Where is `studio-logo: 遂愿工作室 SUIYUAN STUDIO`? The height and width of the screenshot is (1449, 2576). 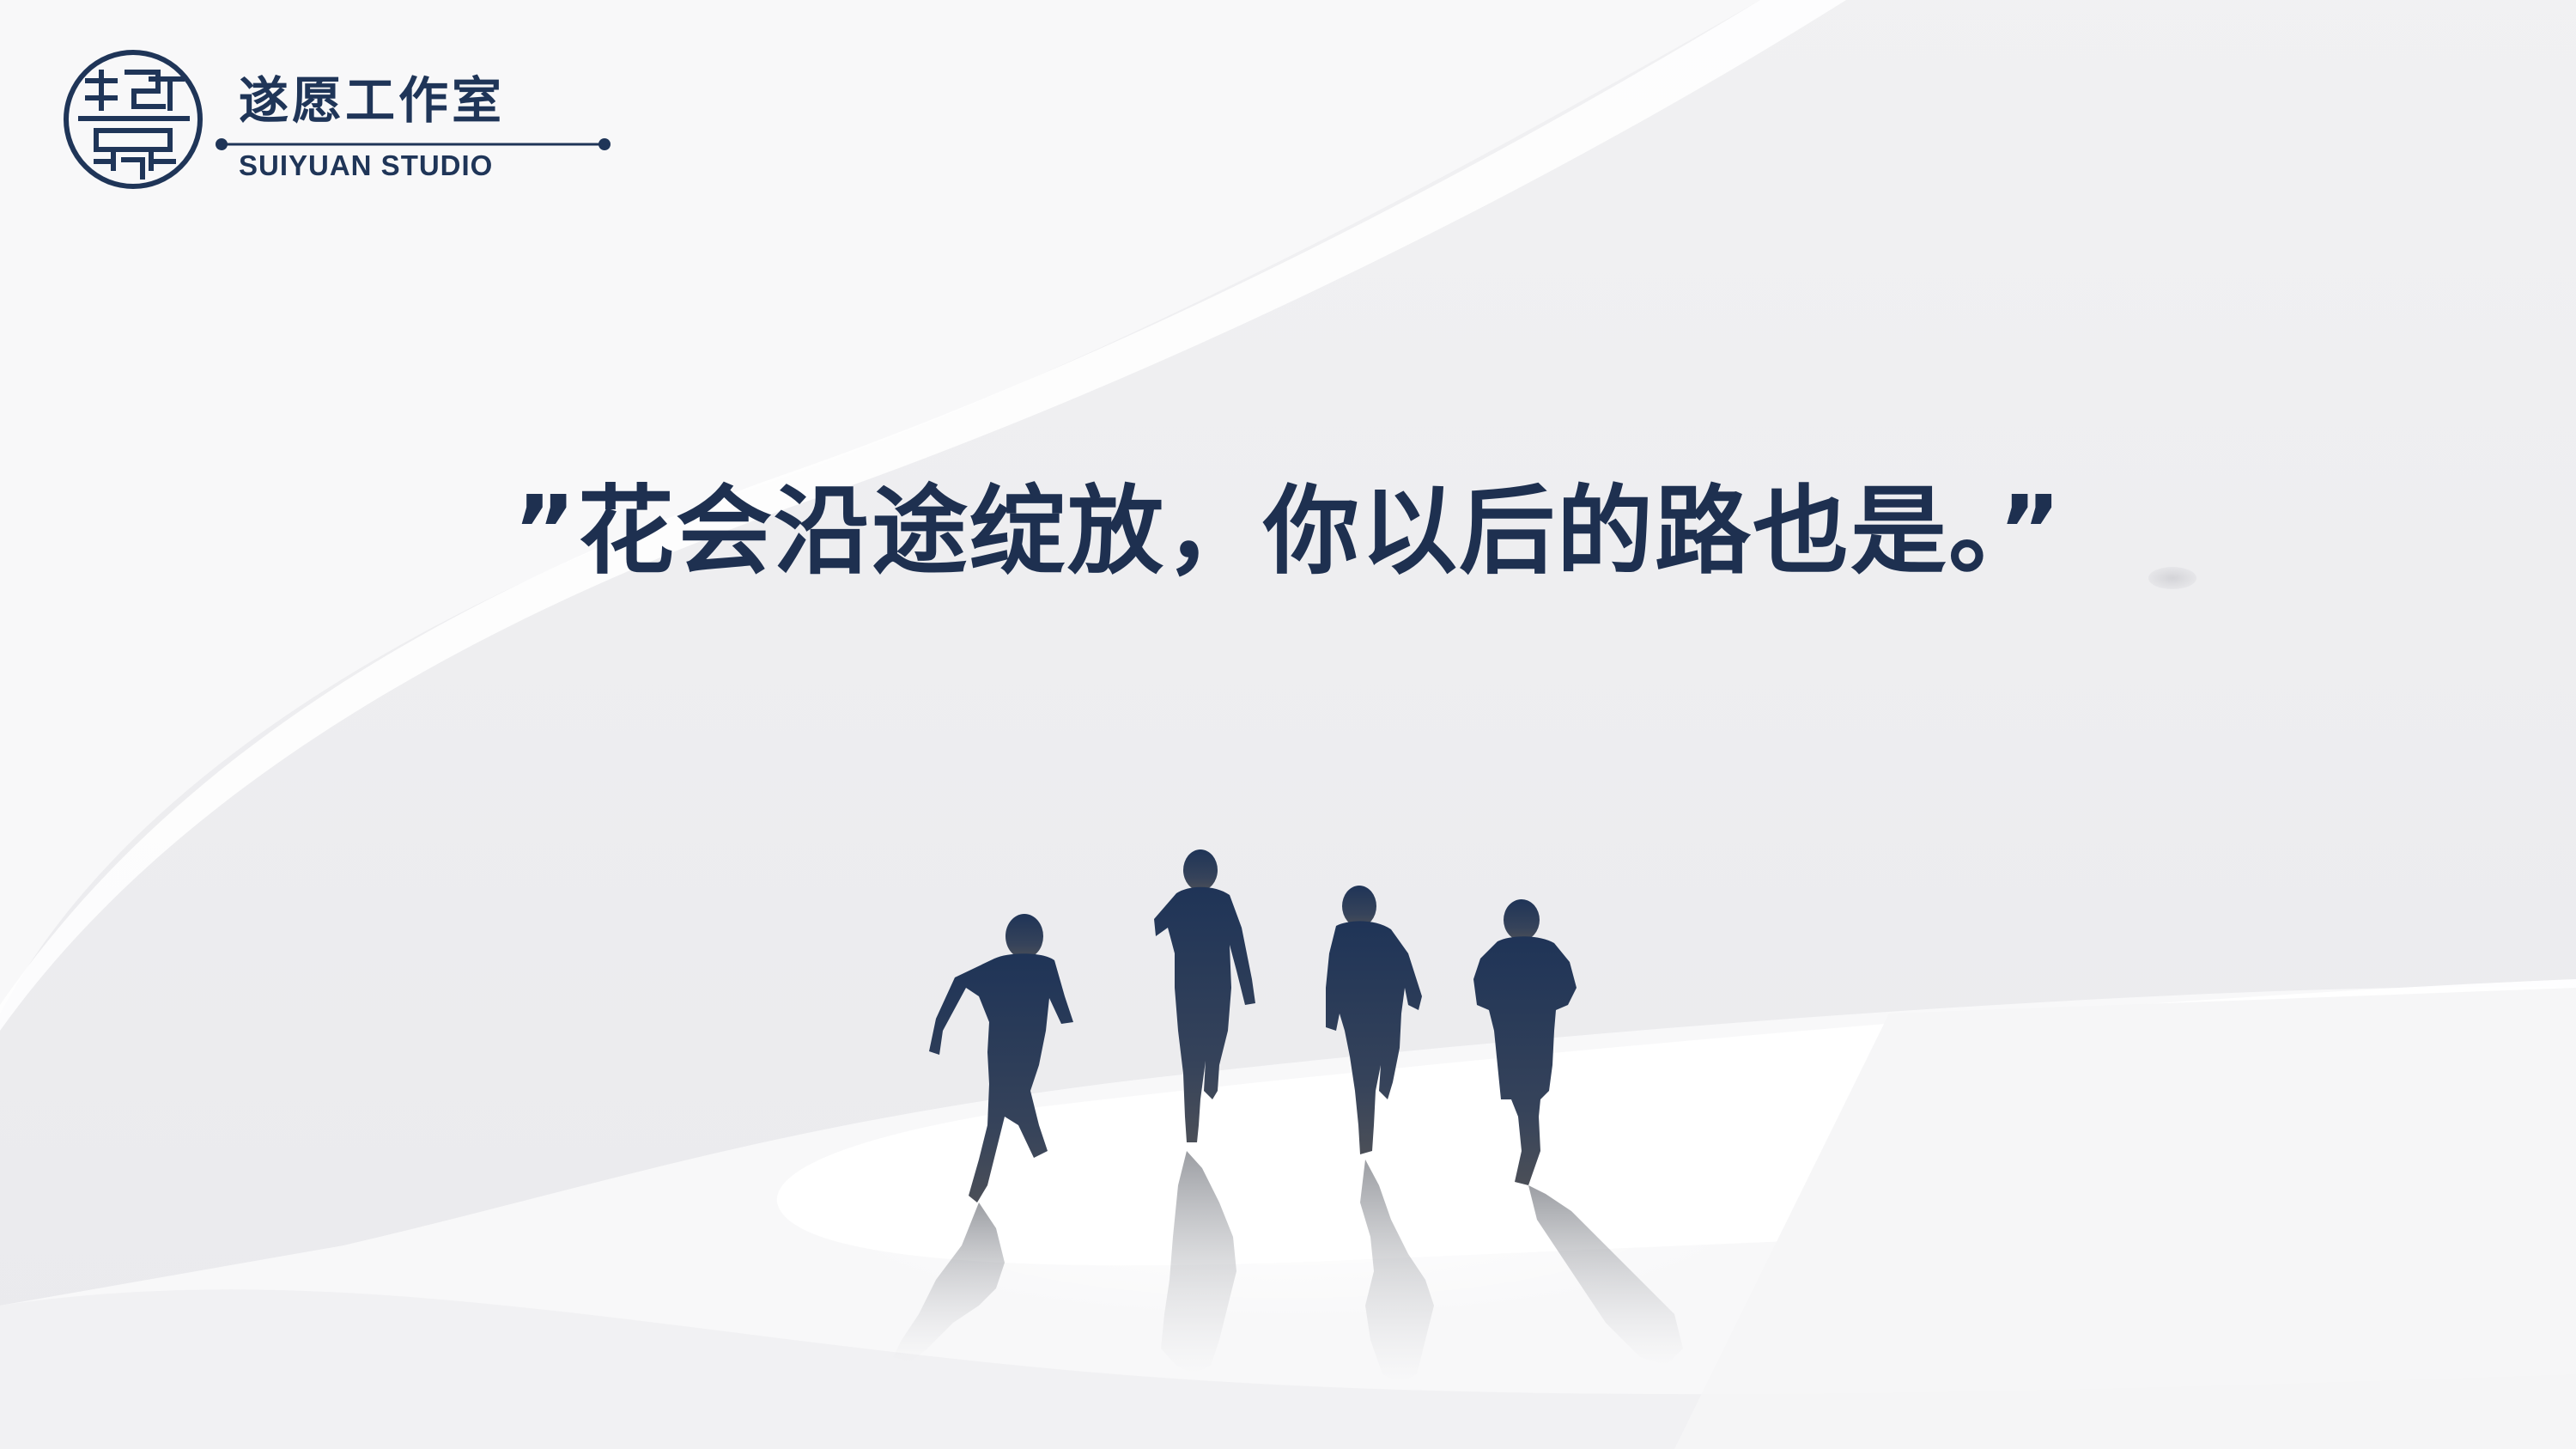 studio-logo: 遂愿工作室 SUIYUAN STUDIO is located at coordinates (336, 121).